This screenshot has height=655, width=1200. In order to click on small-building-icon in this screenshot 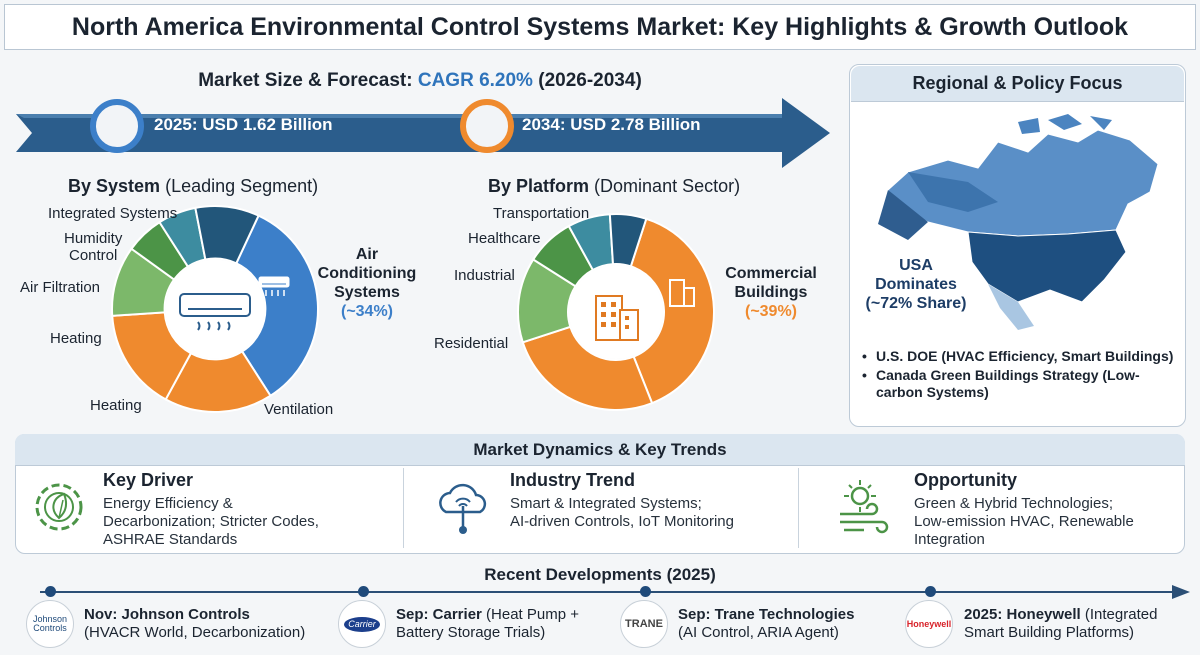, I will do `click(682, 294)`.